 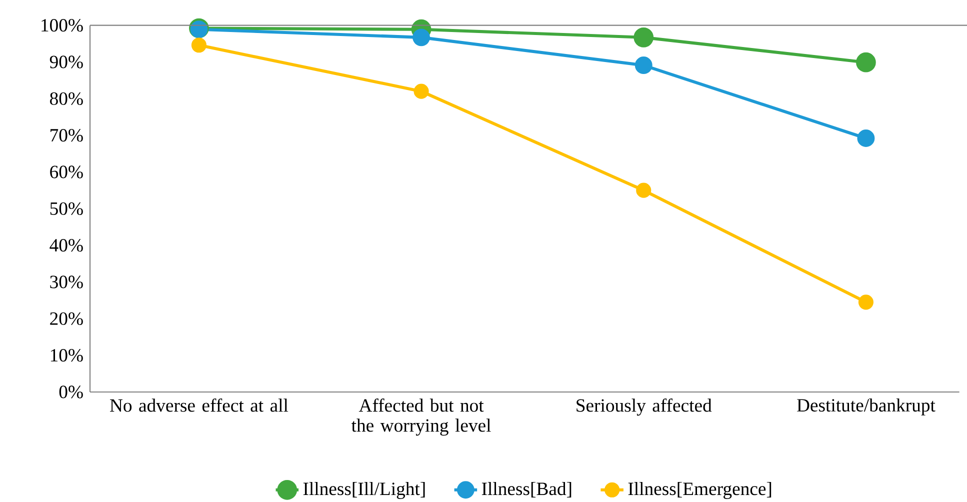 What do you see at coordinates (644, 407) in the screenshot?
I see `x-tick-label: Seriously affected` at bounding box center [644, 407].